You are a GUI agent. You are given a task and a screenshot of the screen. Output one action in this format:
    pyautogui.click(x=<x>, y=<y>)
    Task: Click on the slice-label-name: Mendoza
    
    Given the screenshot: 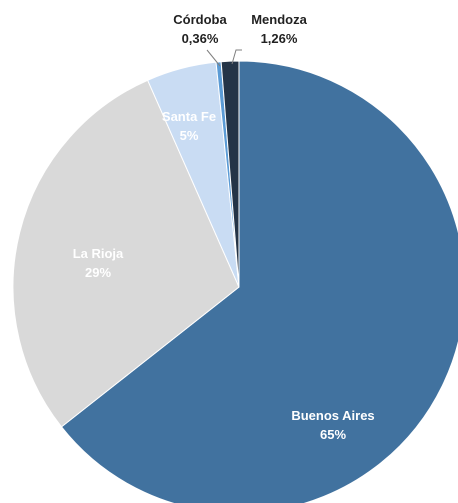 What is the action you would take?
    pyautogui.click(x=279, y=19)
    